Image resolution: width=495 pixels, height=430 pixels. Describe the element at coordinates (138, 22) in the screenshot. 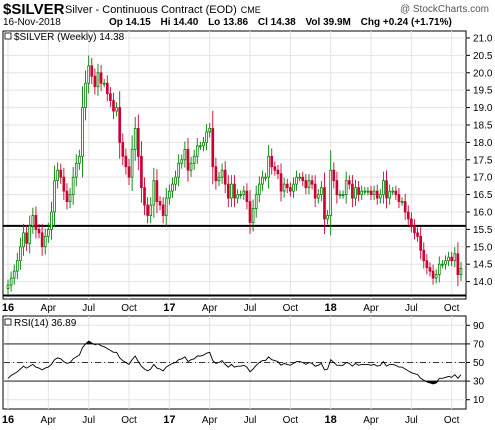

I see `open-value: 14.15` at that location.